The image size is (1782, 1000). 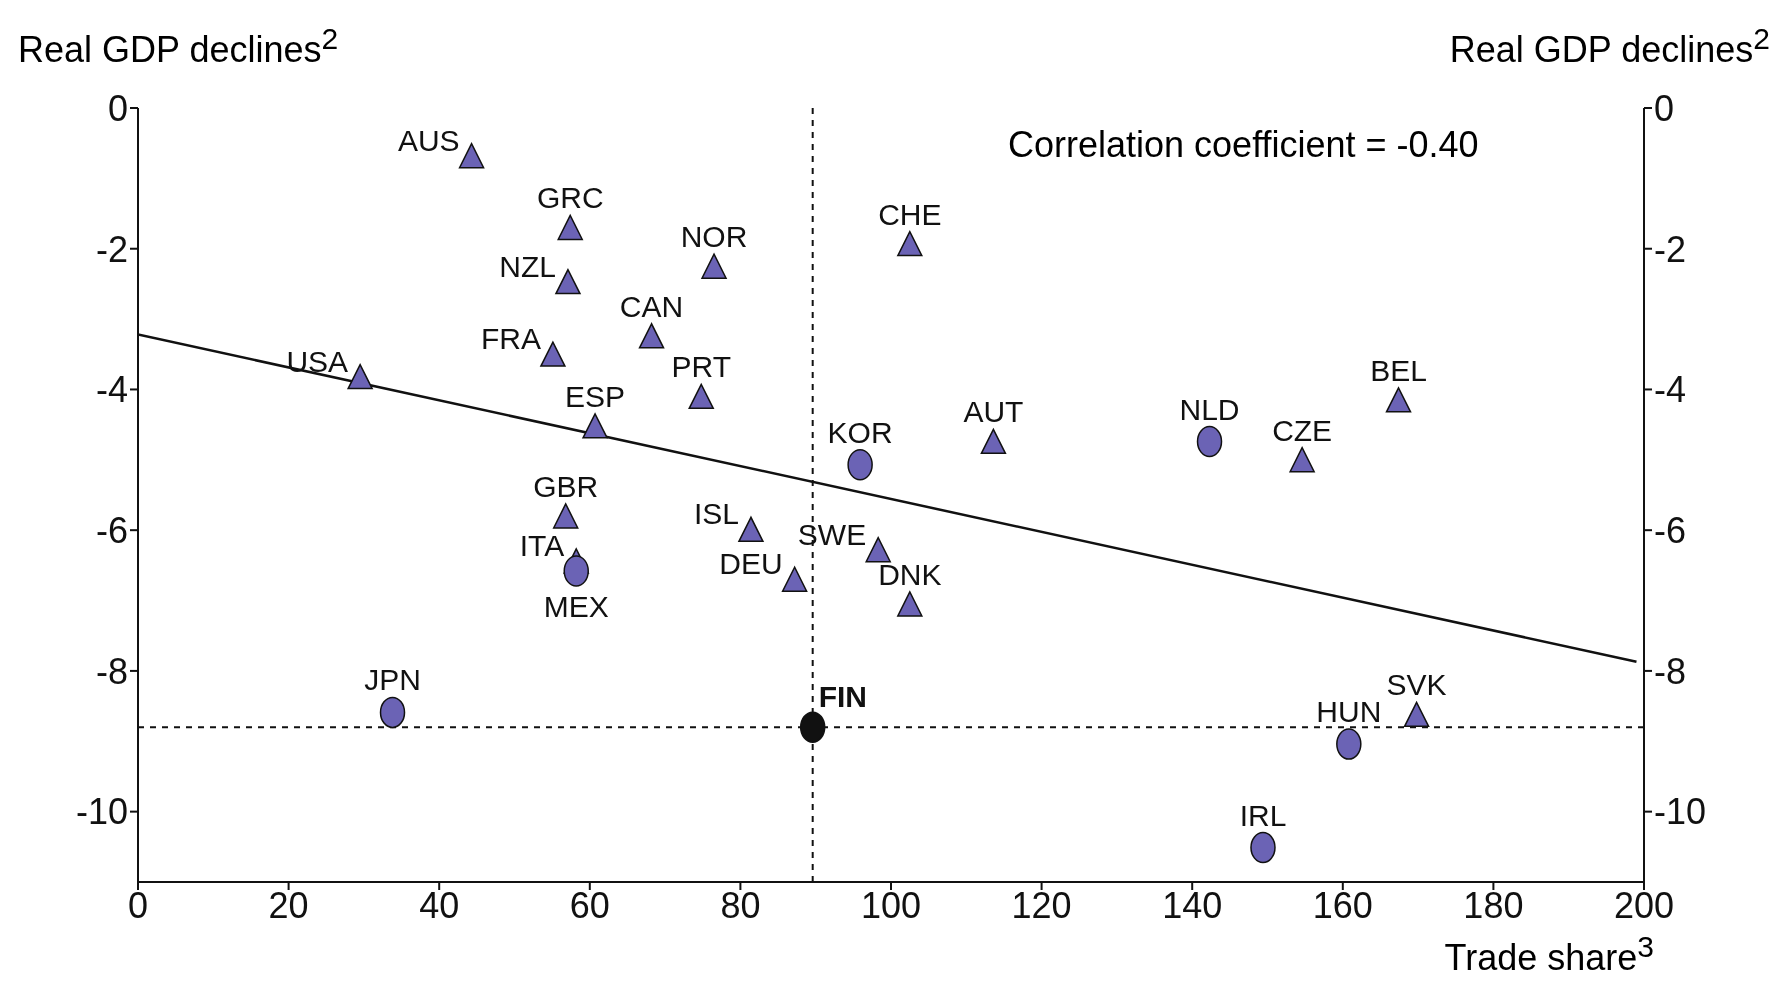 What do you see at coordinates (832, 534) in the screenshot?
I see `annotation: SWE` at bounding box center [832, 534].